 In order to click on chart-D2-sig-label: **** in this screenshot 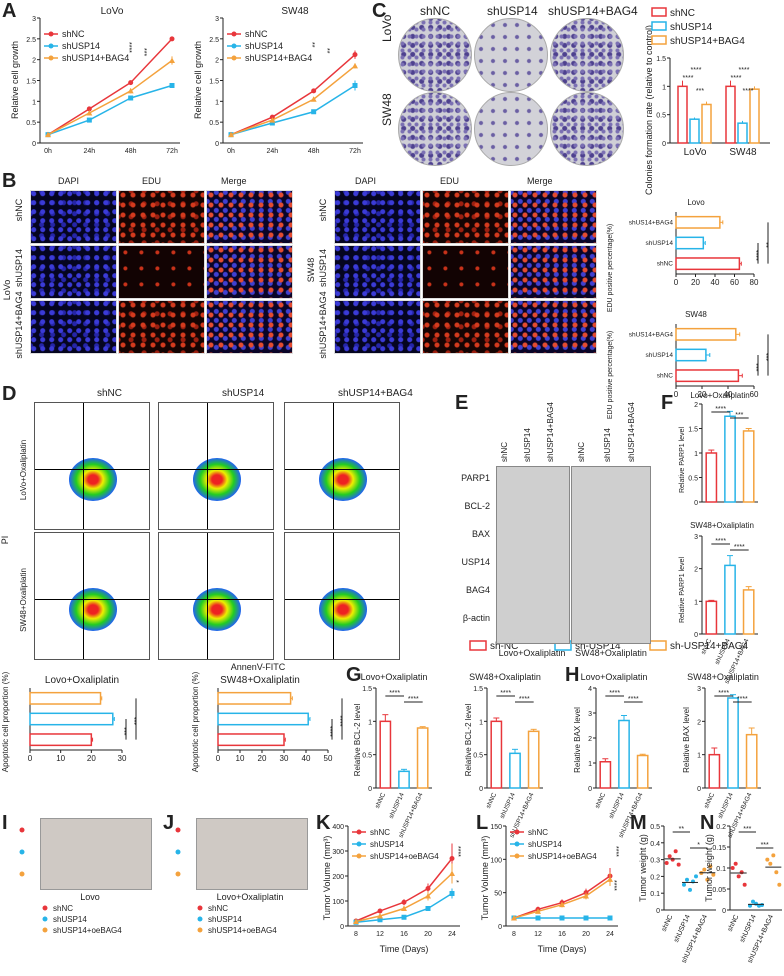, I will do `click(333, 731)`.